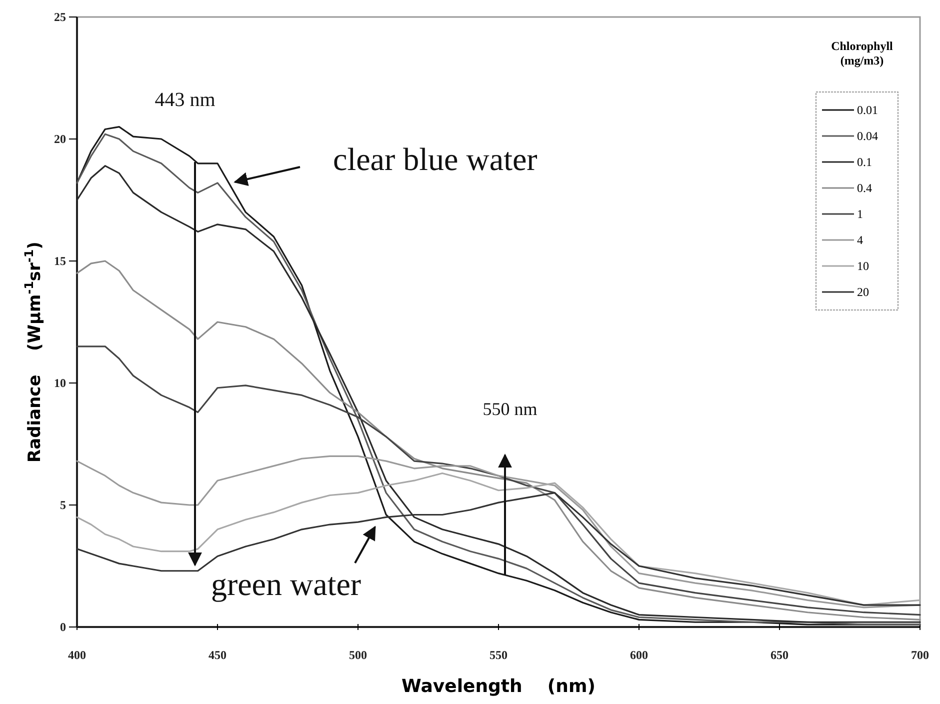  Describe the element at coordinates (867, 136) in the screenshot. I see `legend-label: 0.04` at that location.